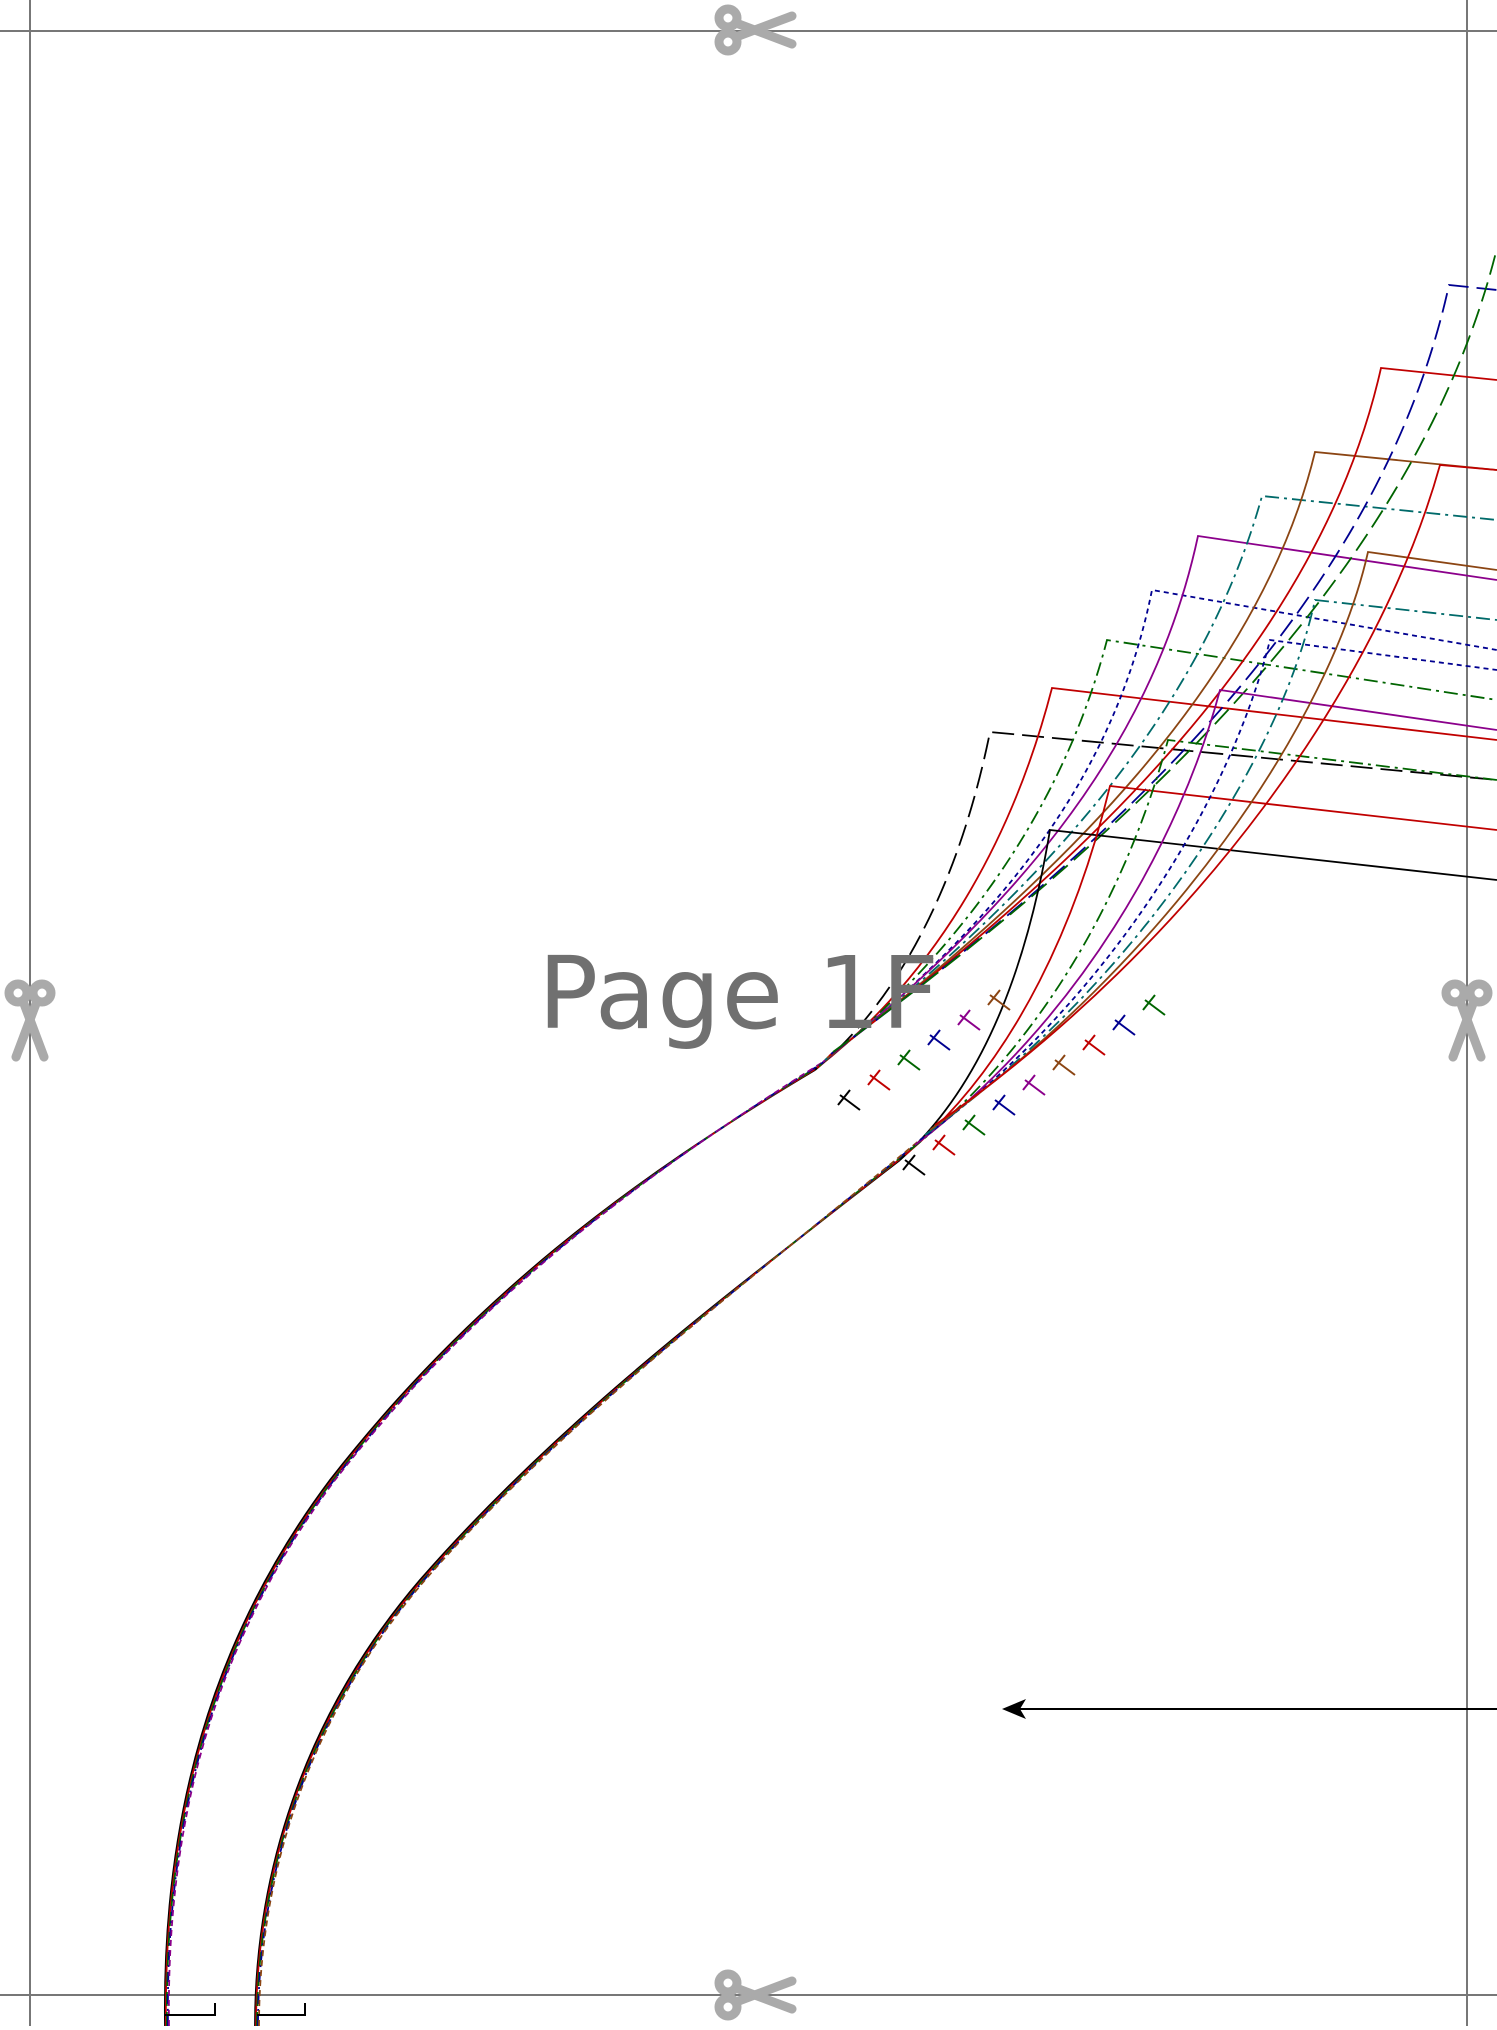 The image size is (1497, 2030). What do you see at coordinates (739, 993) in the screenshot?
I see `page-label: Page 1F` at bounding box center [739, 993].